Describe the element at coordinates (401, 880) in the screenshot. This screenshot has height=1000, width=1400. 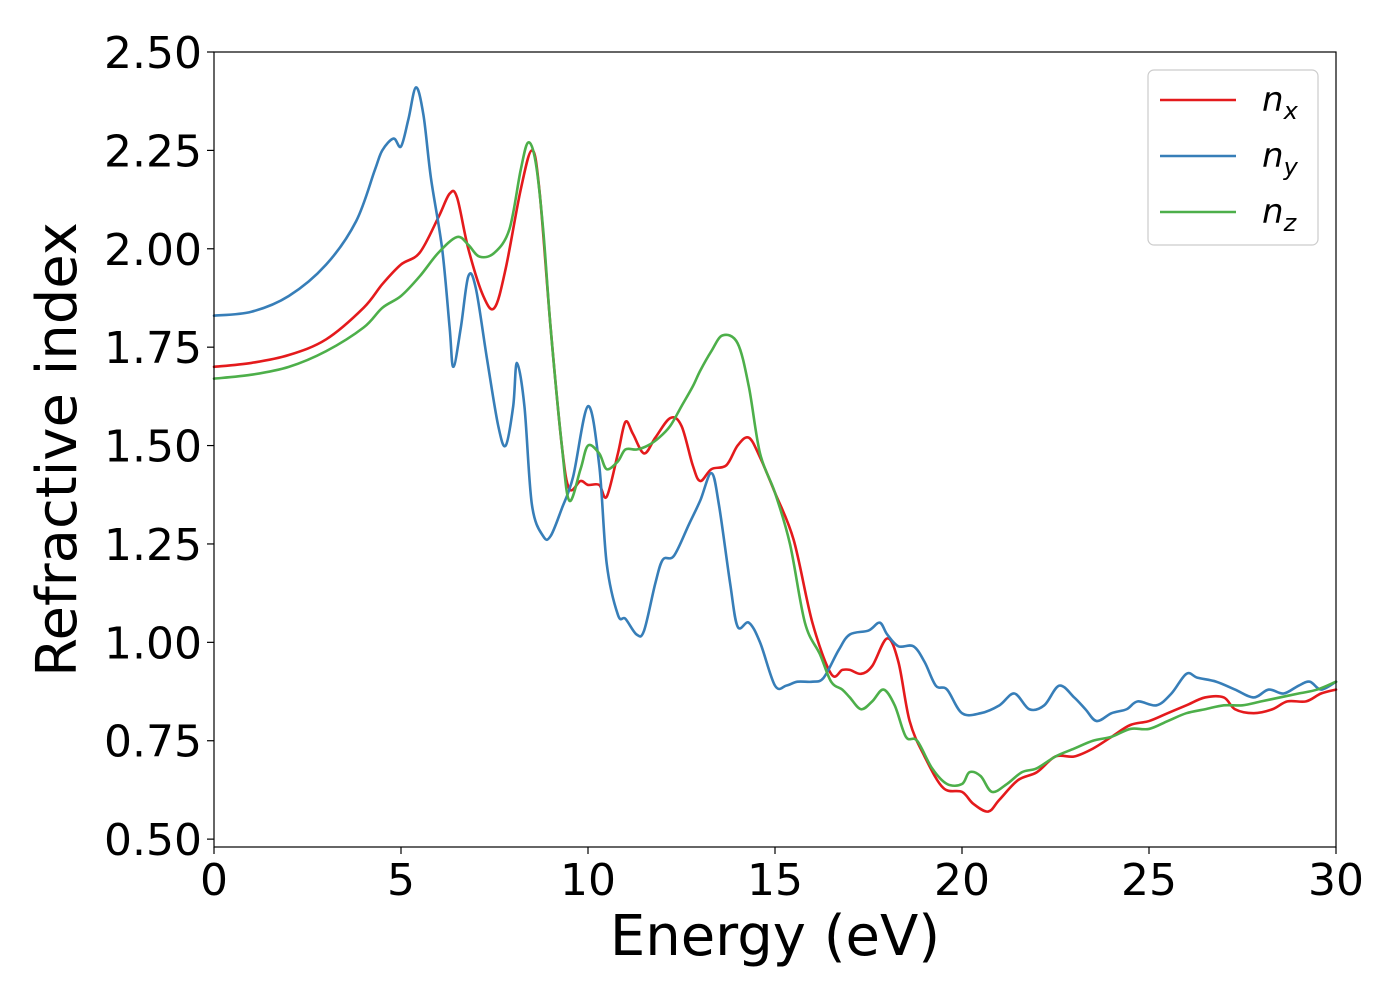
I see `x-tick-label: 5` at that location.